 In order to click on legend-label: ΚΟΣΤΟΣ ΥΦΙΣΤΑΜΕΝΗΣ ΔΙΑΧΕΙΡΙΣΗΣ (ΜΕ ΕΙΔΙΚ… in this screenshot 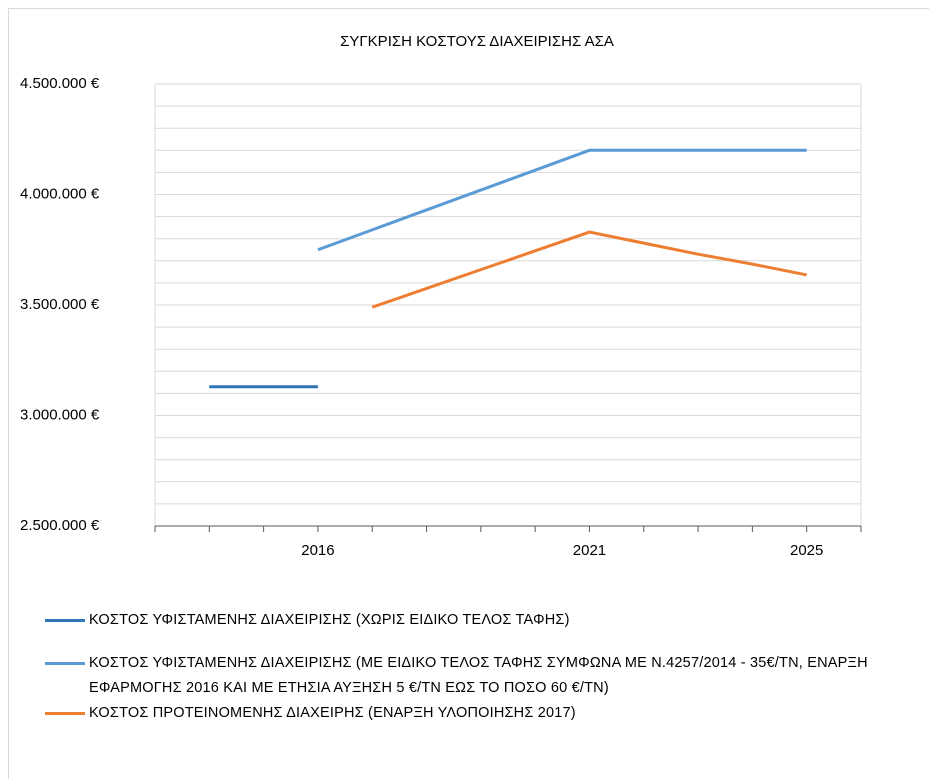, I will do `click(478, 675)`.